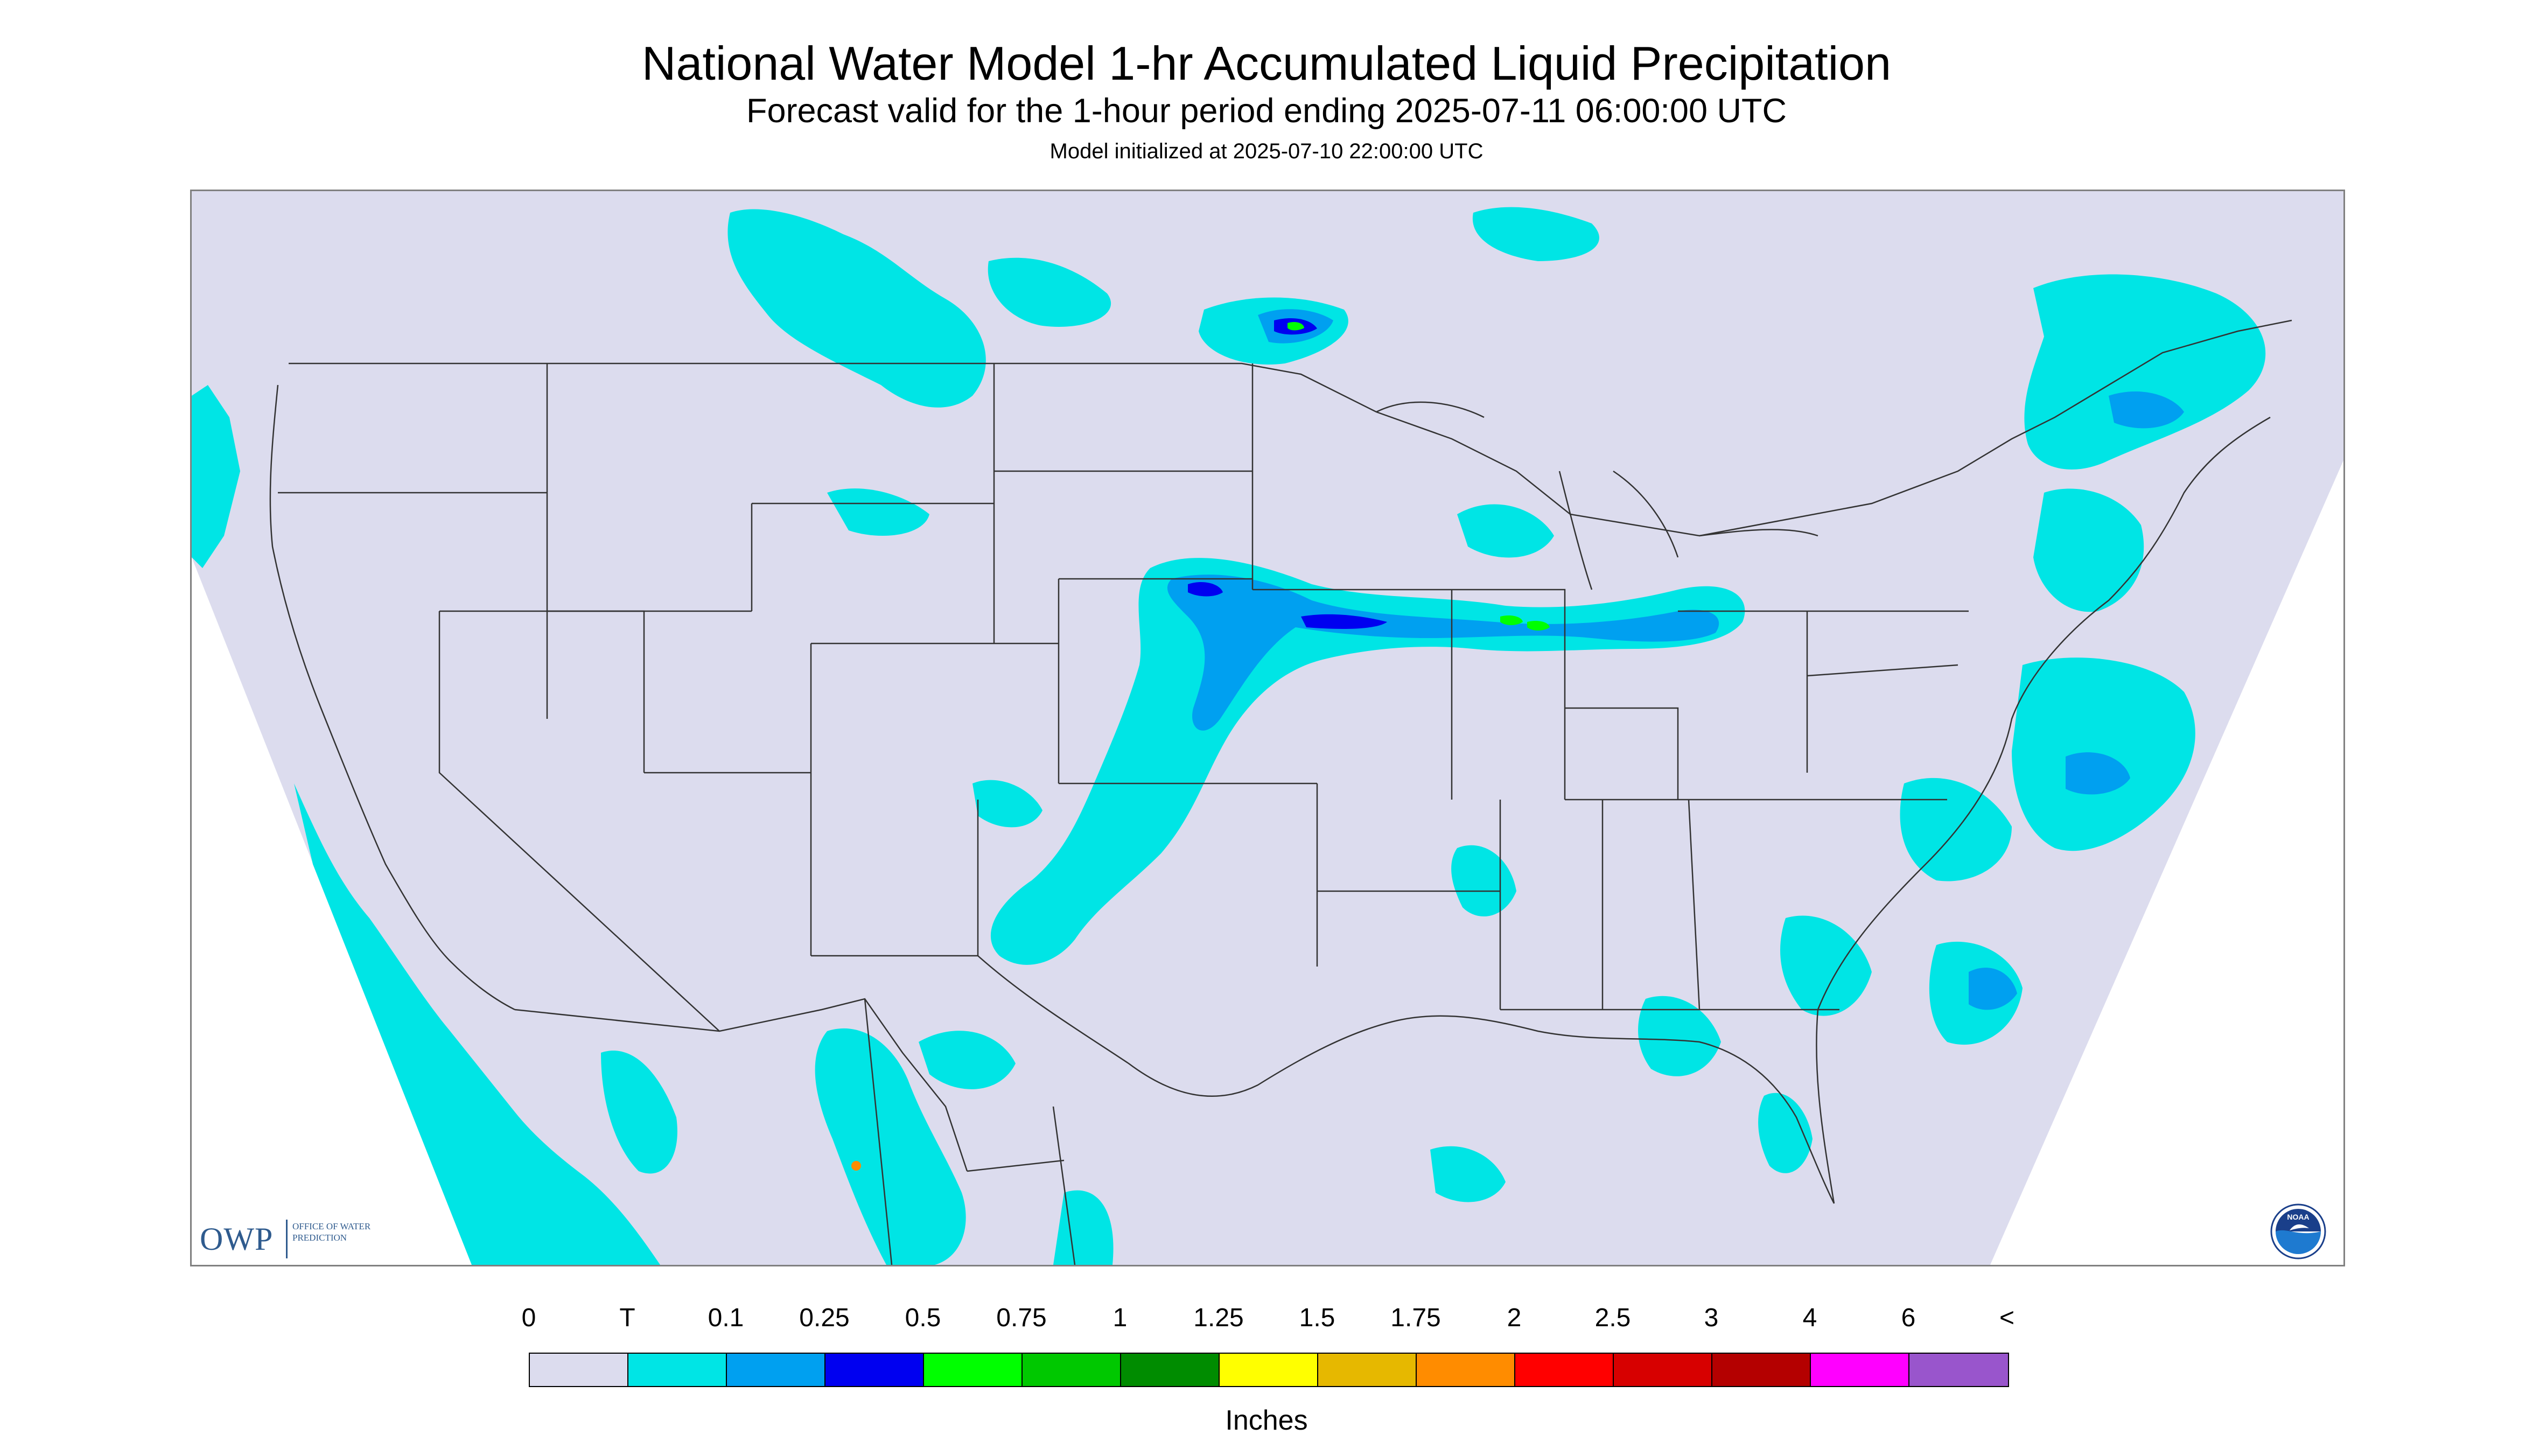 The image size is (2533, 1456). What do you see at coordinates (967, 1060) in the screenshot?
I see `precip-west-texas` at bounding box center [967, 1060].